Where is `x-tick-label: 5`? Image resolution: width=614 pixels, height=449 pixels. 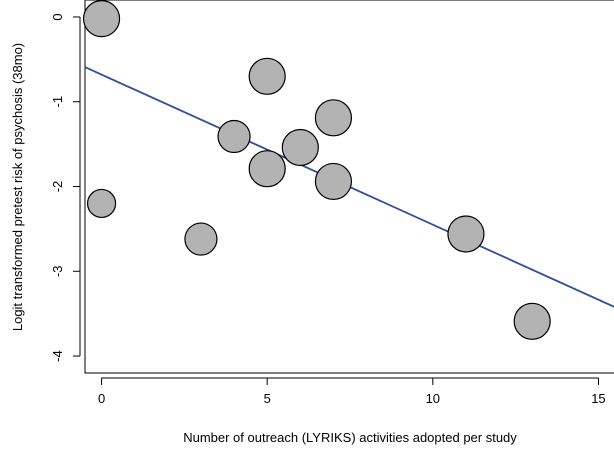 x-tick-label: 5 is located at coordinates (267, 398).